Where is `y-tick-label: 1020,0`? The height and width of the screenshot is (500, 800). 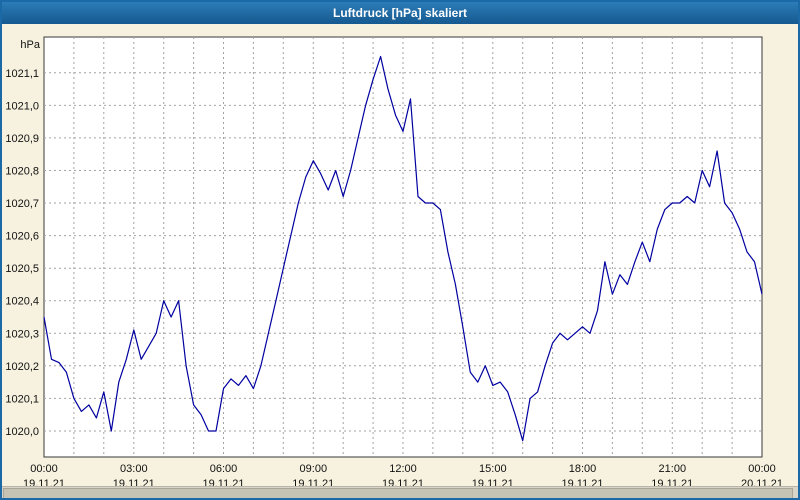
y-tick-label: 1020,0 is located at coordinates (22, 432).